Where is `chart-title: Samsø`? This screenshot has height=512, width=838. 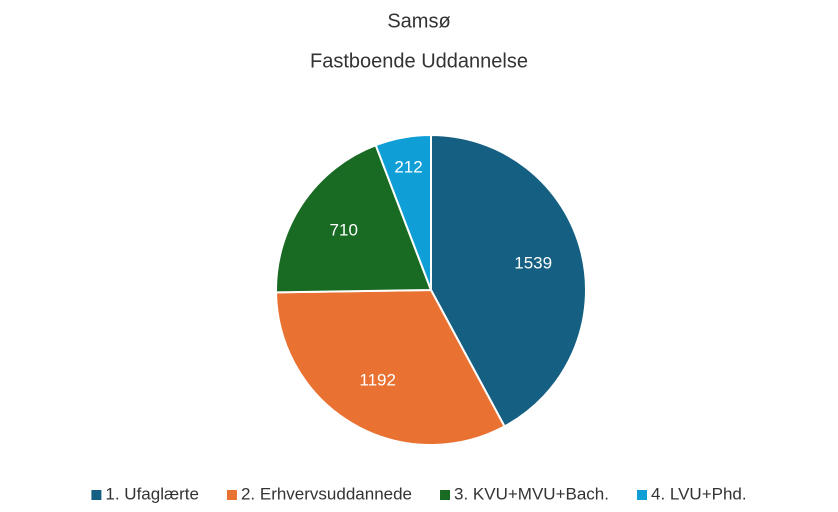 chart-title: Samsø is located at coordinates (418, 21).